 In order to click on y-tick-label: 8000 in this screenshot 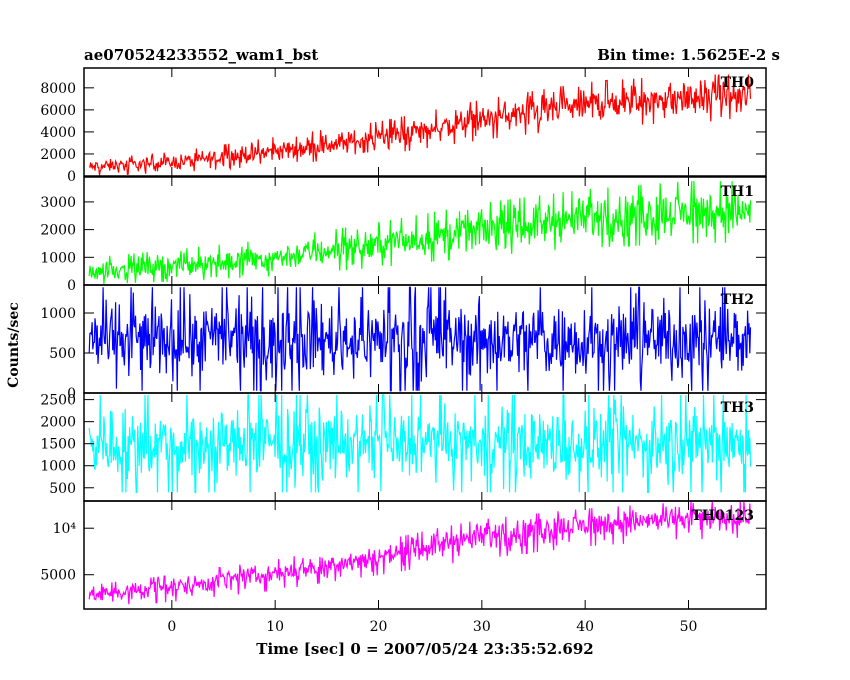, I will do `click(58, 89)`.